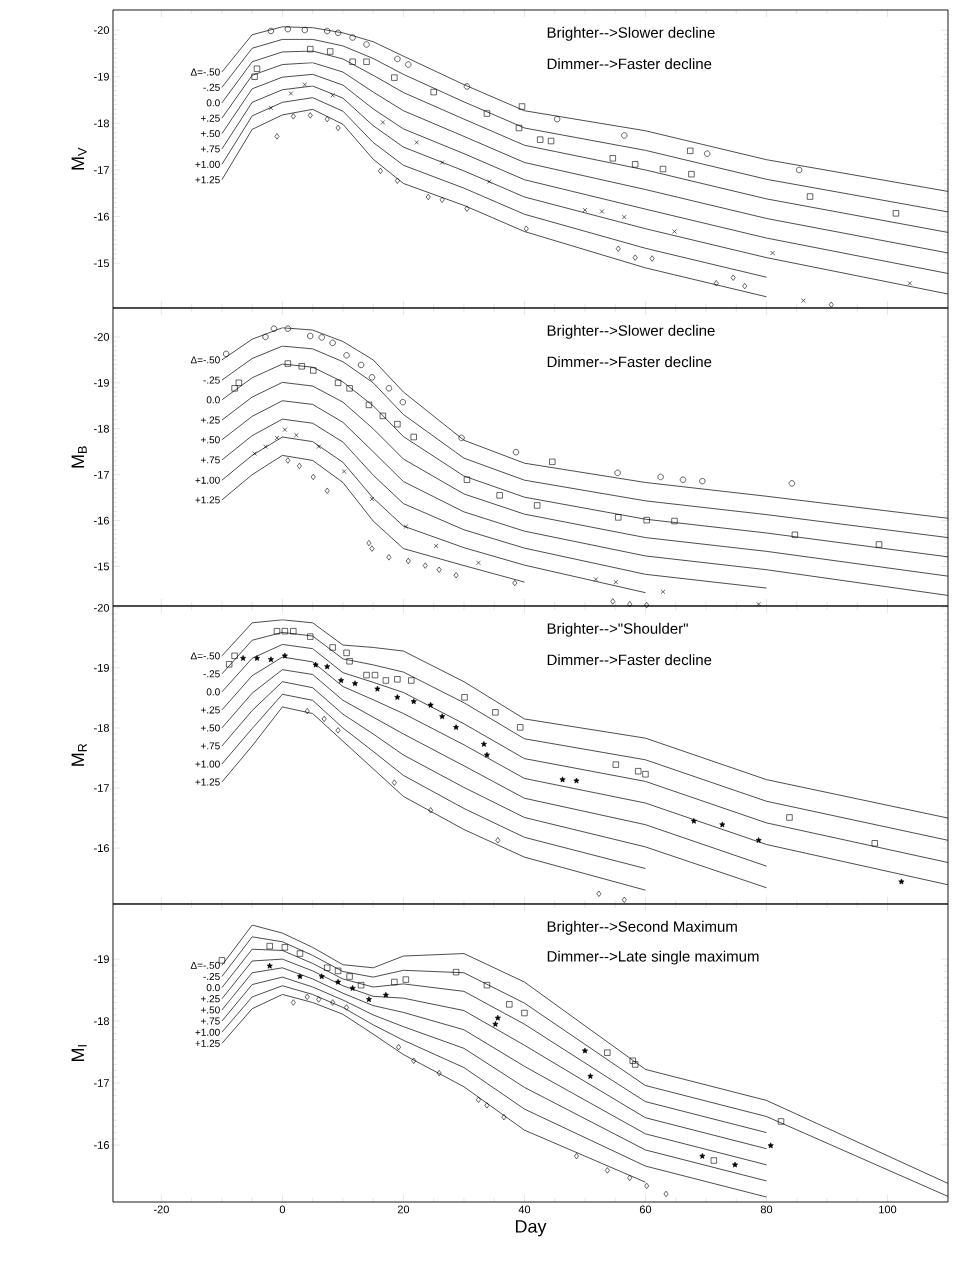 Image resolution: width=963 pixels, height=1282 pixels. What do you see at coordinates (207, 180) in the screenshot?
I see `series-label: +1.25` at bounding box center [207, 180].